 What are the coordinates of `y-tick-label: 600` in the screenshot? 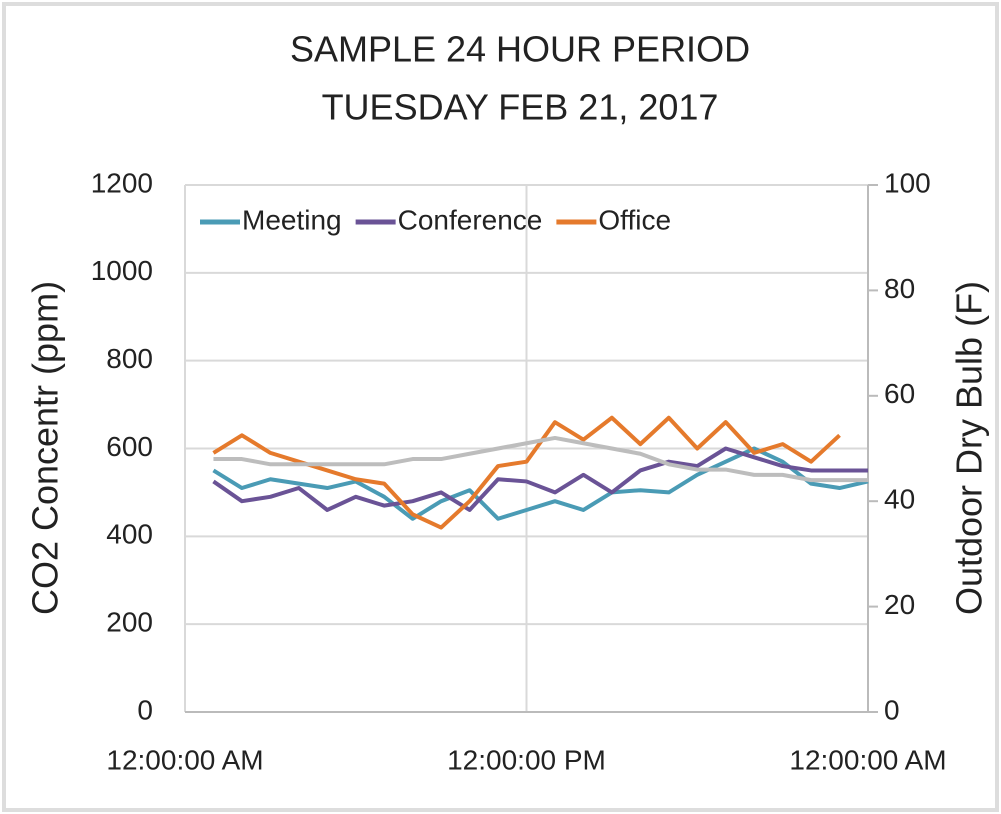 It's located at (129, 446).